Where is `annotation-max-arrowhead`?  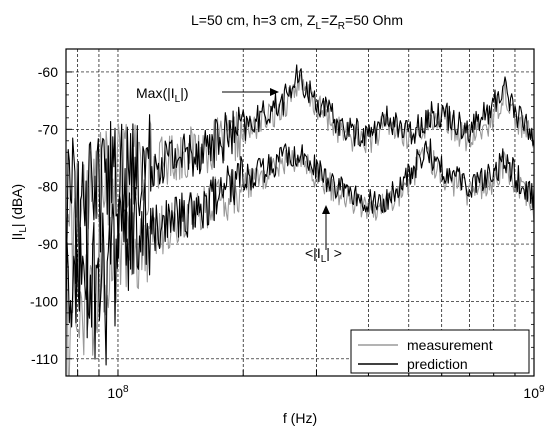
annotation-max-arrowhead is located at coordinates (274, 92).